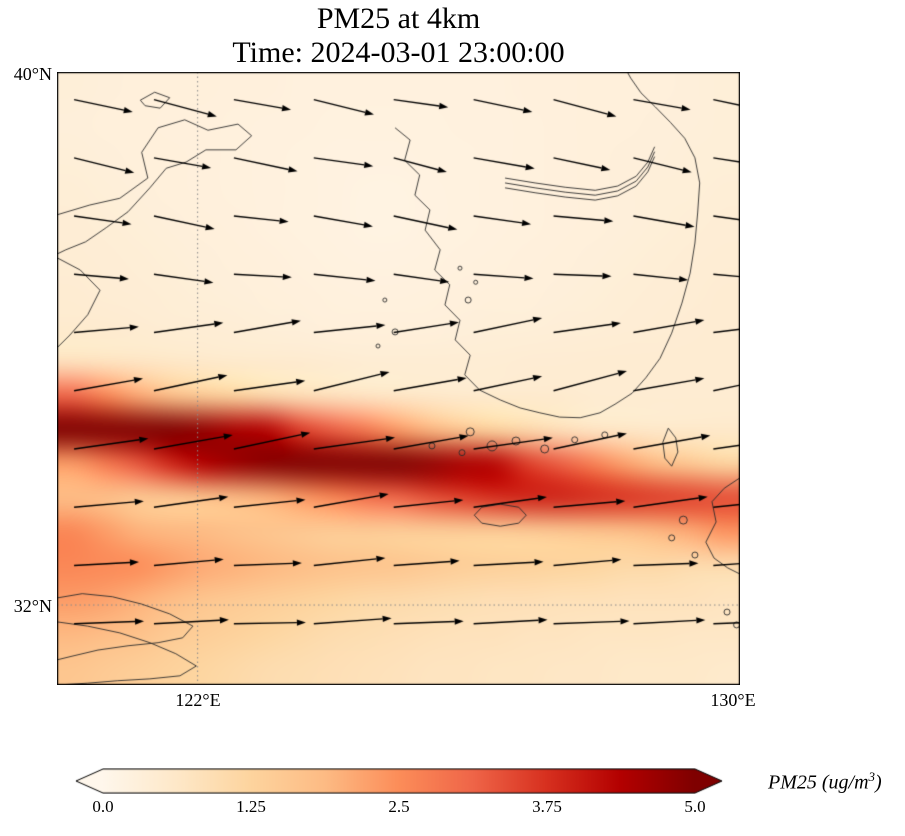  Describe the element at coordinates (32, 606) in the screenshot. I see `y-axis-tick-bottom: 32°N` at that location.